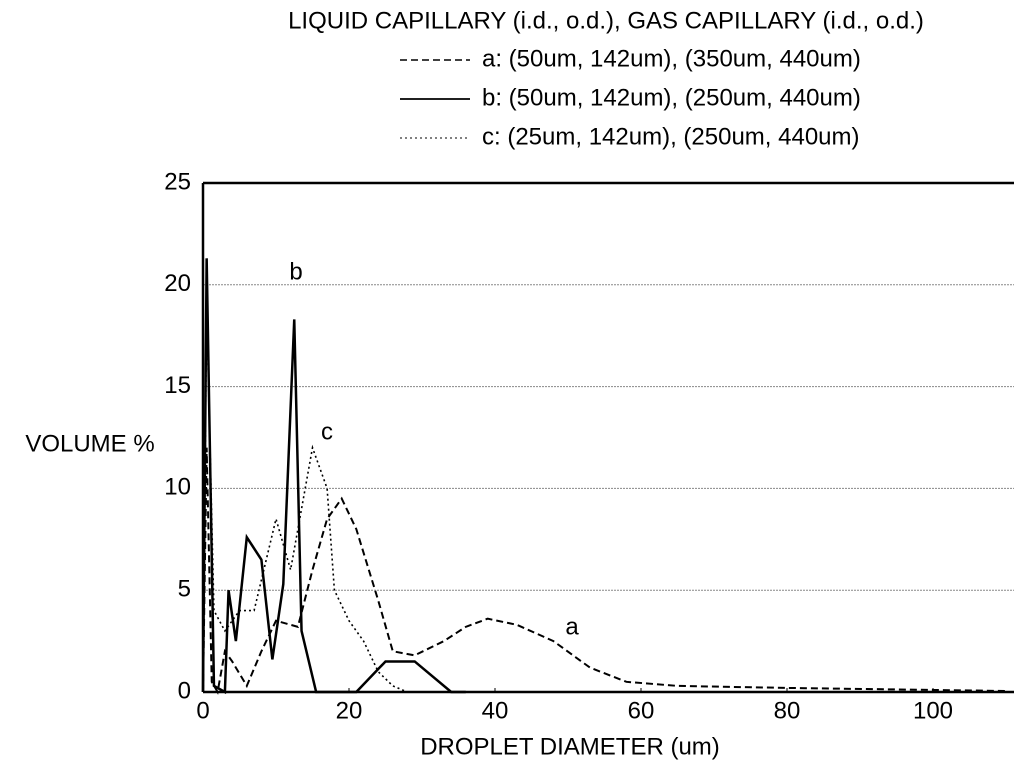 This screenshot has height=771, width=1014. Describe the element at coordinates (184, 589) in the screenshot. I see `y-tick-label: 5` at that location.